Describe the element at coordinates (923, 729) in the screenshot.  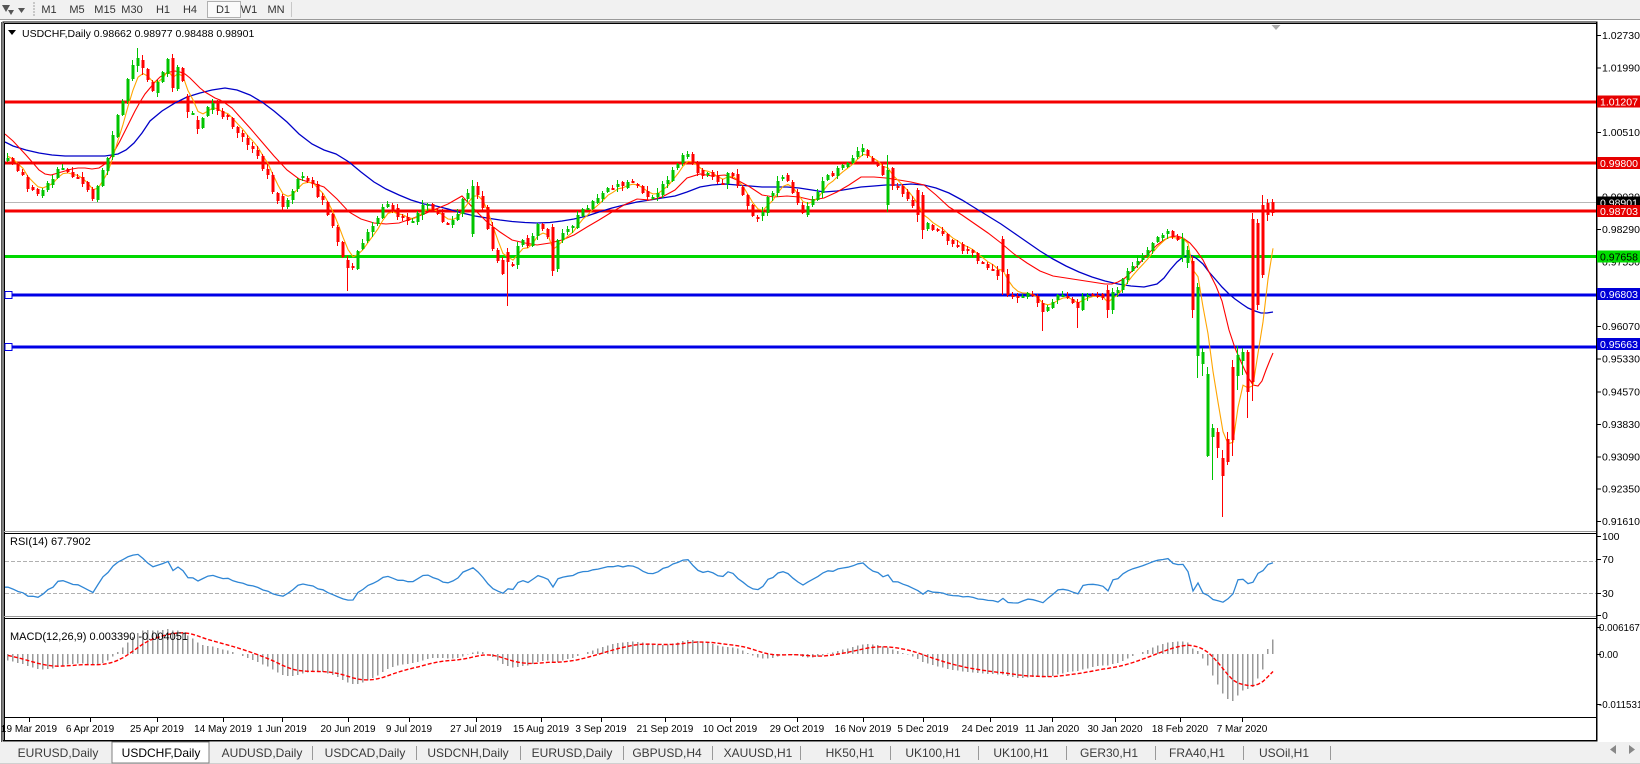
I see `svg-text: 5 Dec 2019` at that location.